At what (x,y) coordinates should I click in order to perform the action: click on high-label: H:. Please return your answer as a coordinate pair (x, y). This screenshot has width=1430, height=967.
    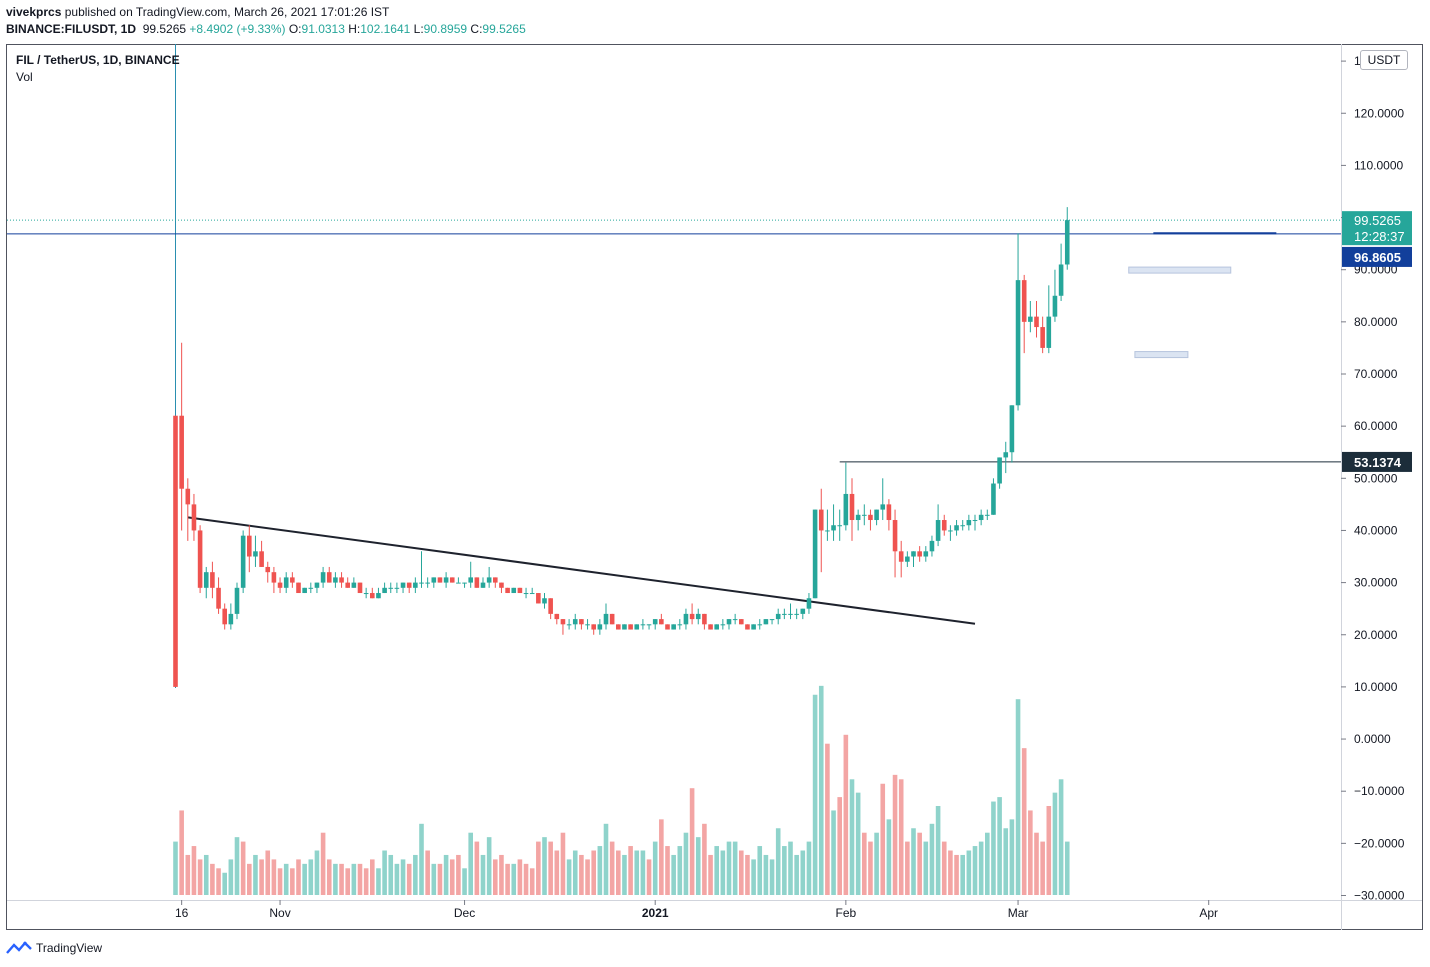
    Looking at the image, I should click on (354, 29).